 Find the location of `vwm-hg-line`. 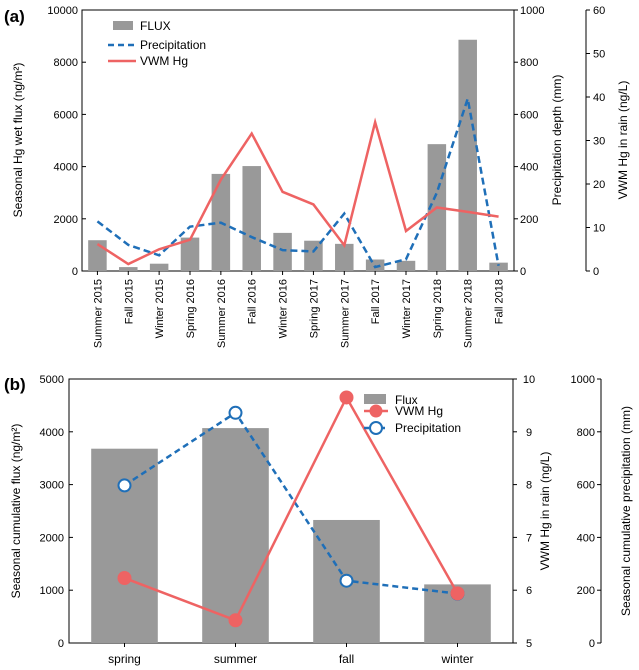

vwm-hg-line is located at coordinates (297, 191).